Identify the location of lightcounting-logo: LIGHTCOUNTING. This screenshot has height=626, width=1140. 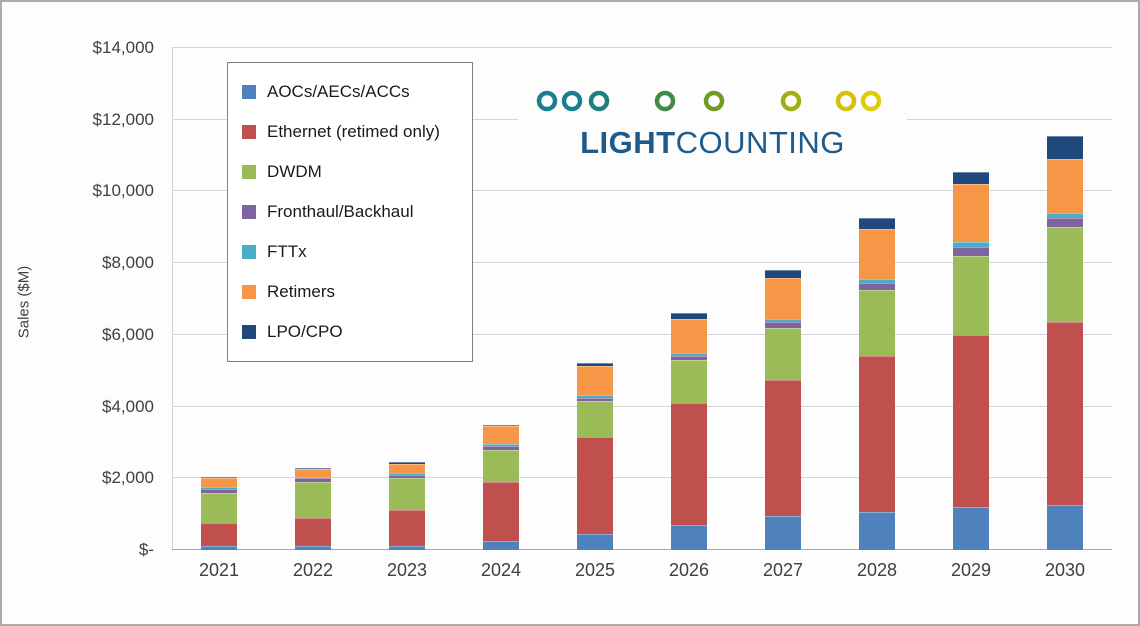
(712, 122).